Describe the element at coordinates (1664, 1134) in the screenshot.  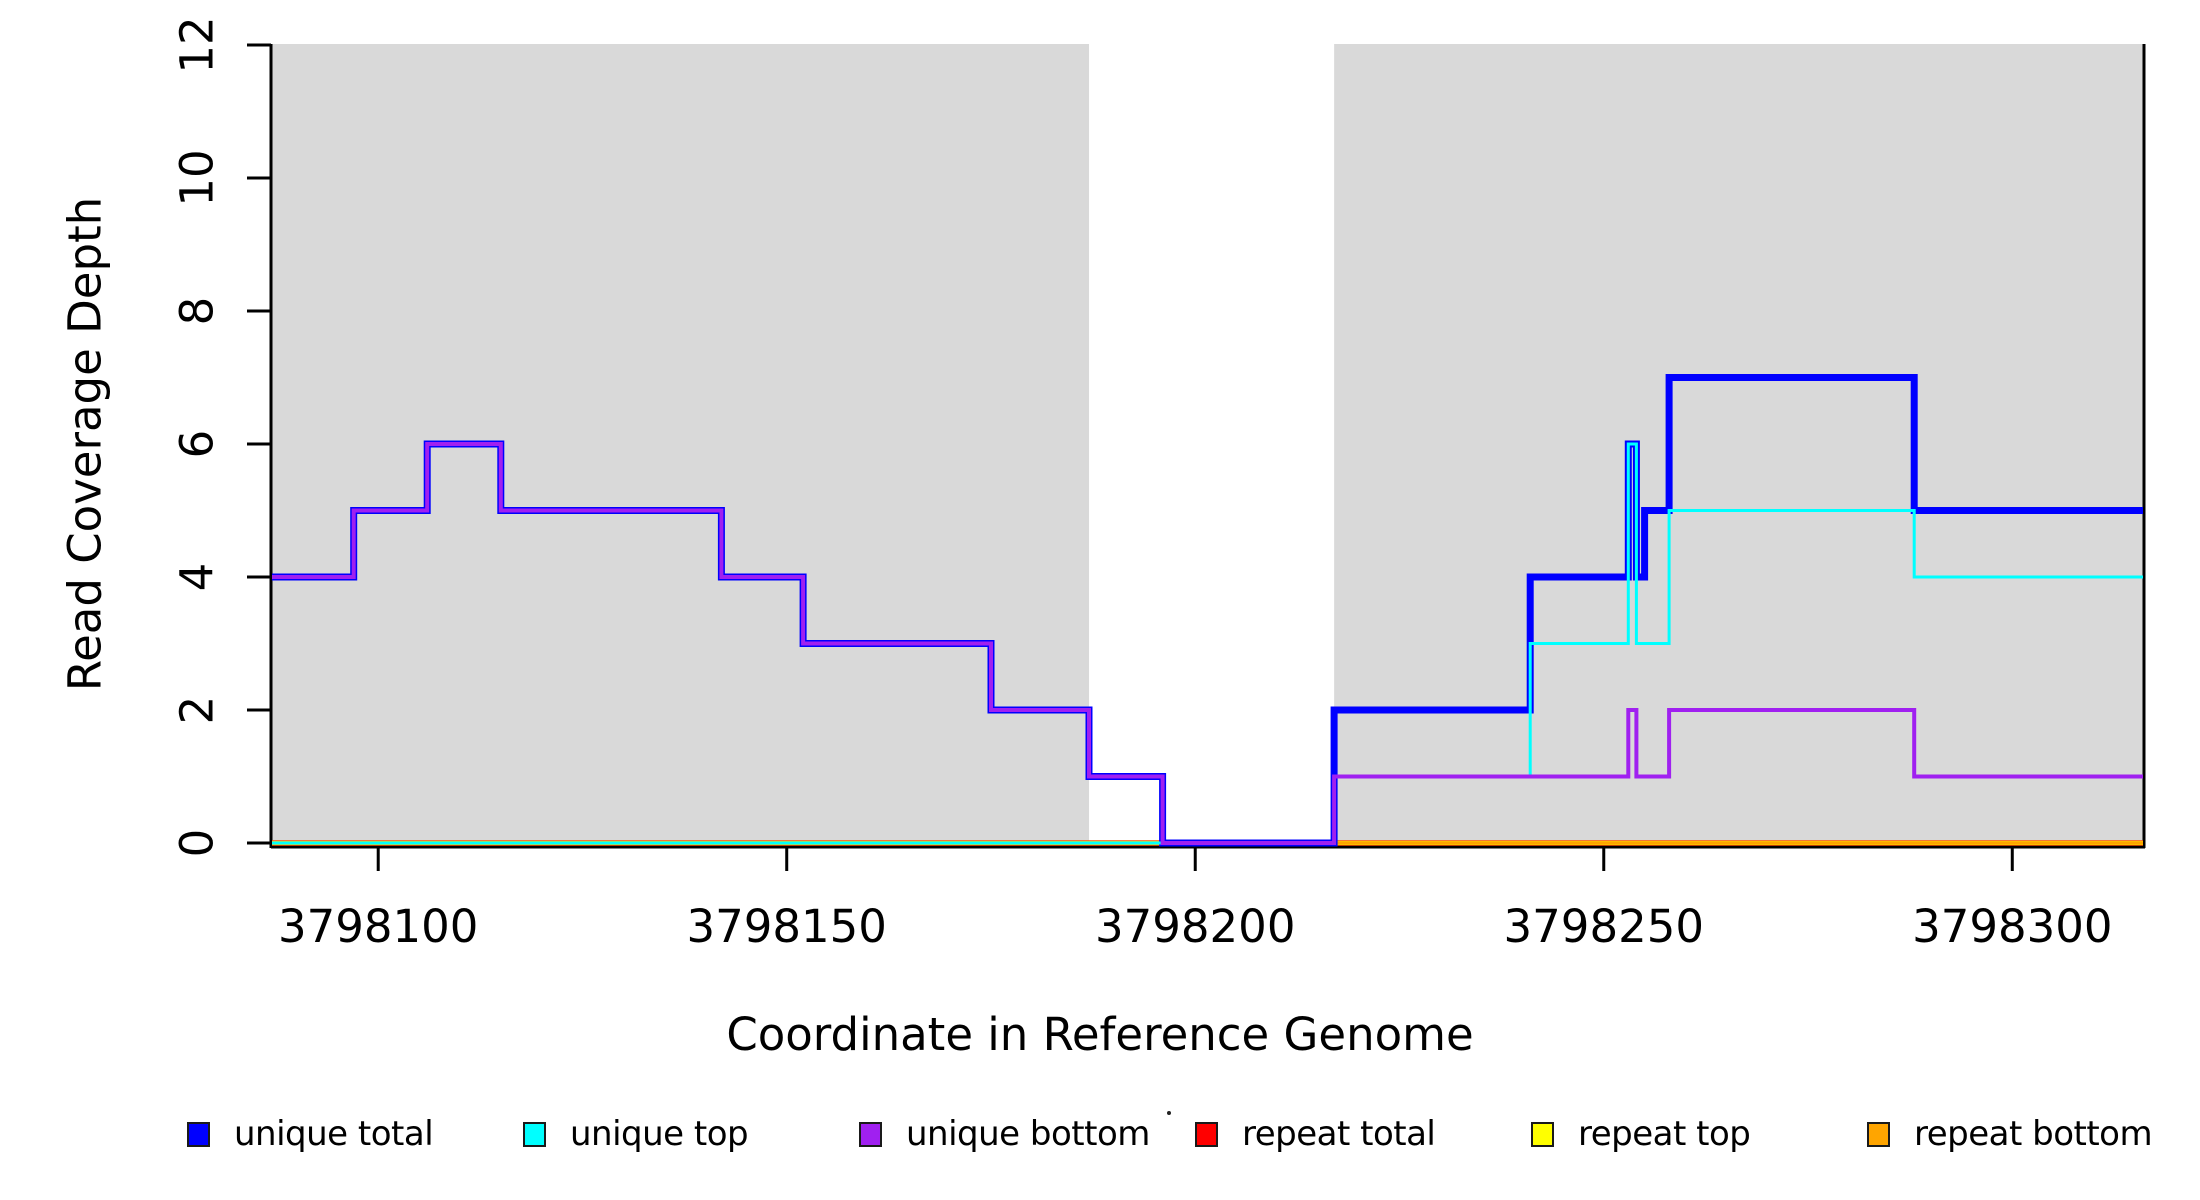
I see `legend-label: repeat top` at that location.